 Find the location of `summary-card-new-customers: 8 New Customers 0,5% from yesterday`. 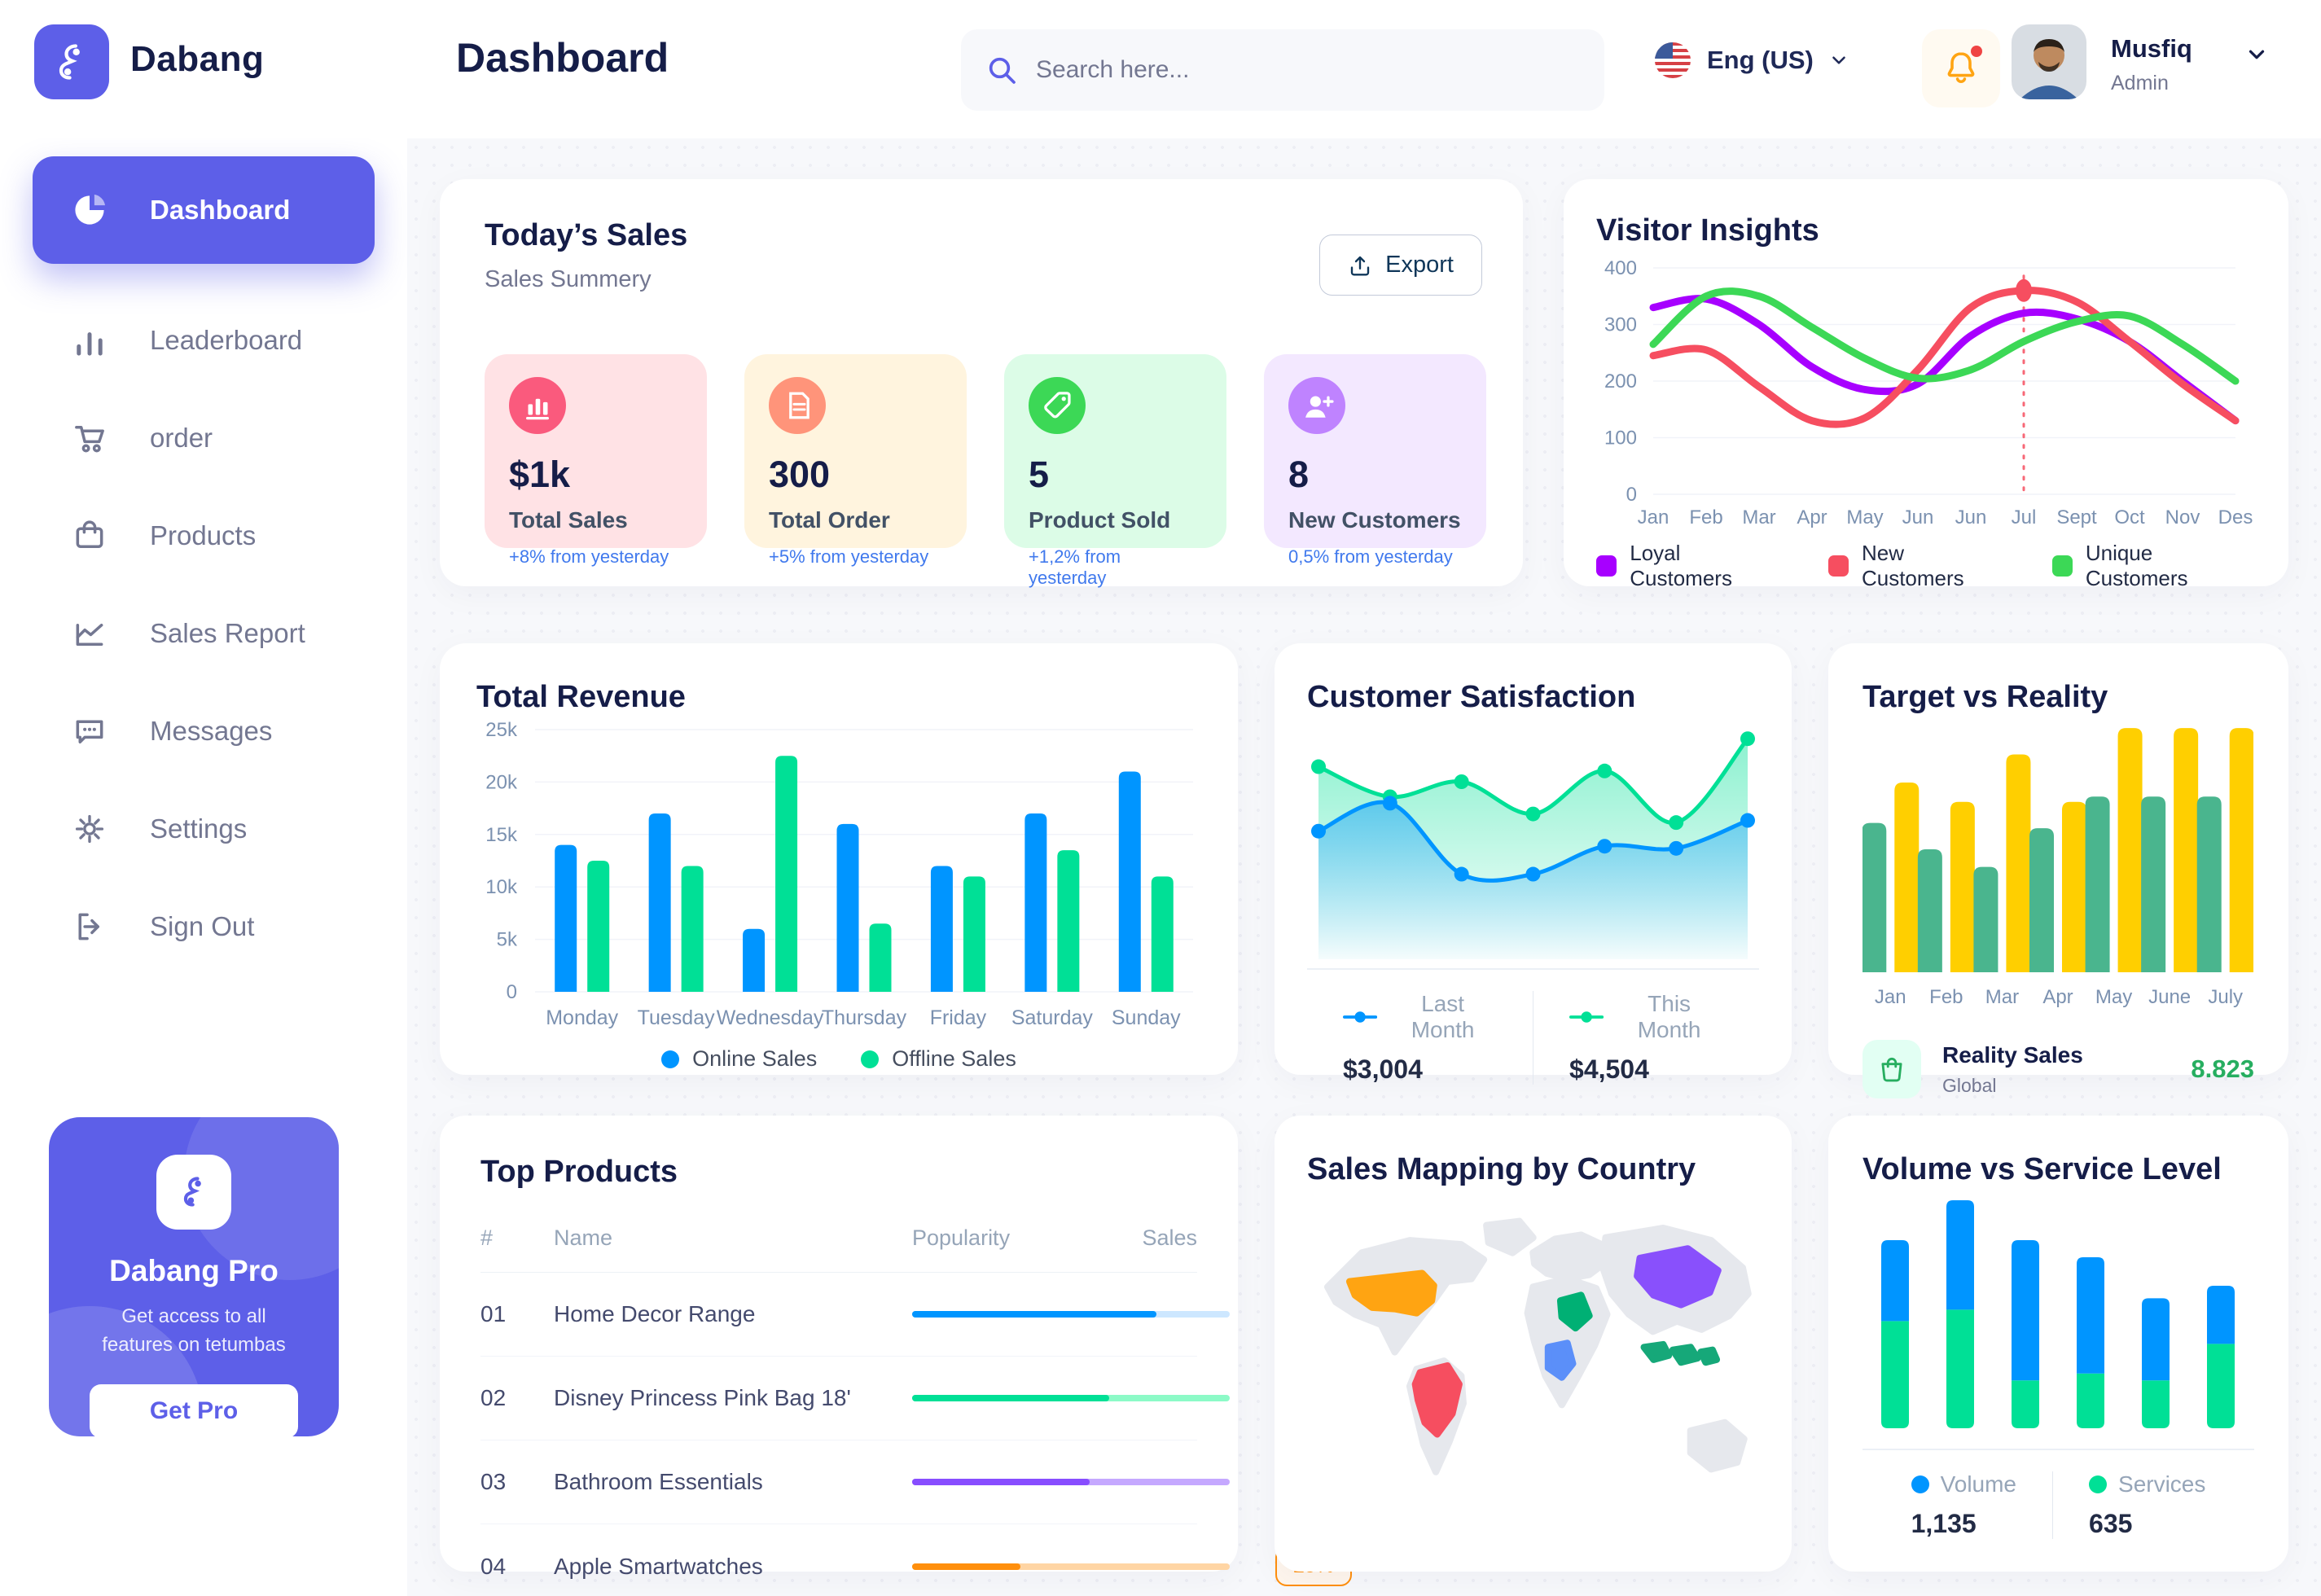

summary-card-new-customers: 8 New Customers 0,5% from yesterday is located at coordinates (1375, 461).